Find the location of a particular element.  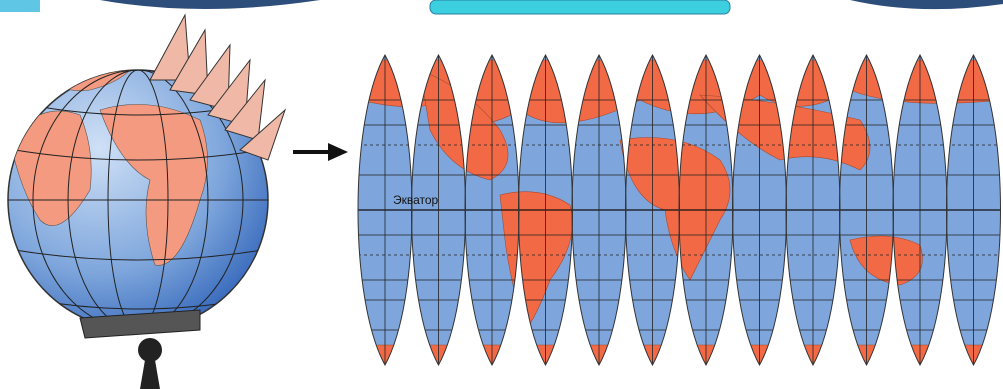

arrow is located at coordinates (320, 152).